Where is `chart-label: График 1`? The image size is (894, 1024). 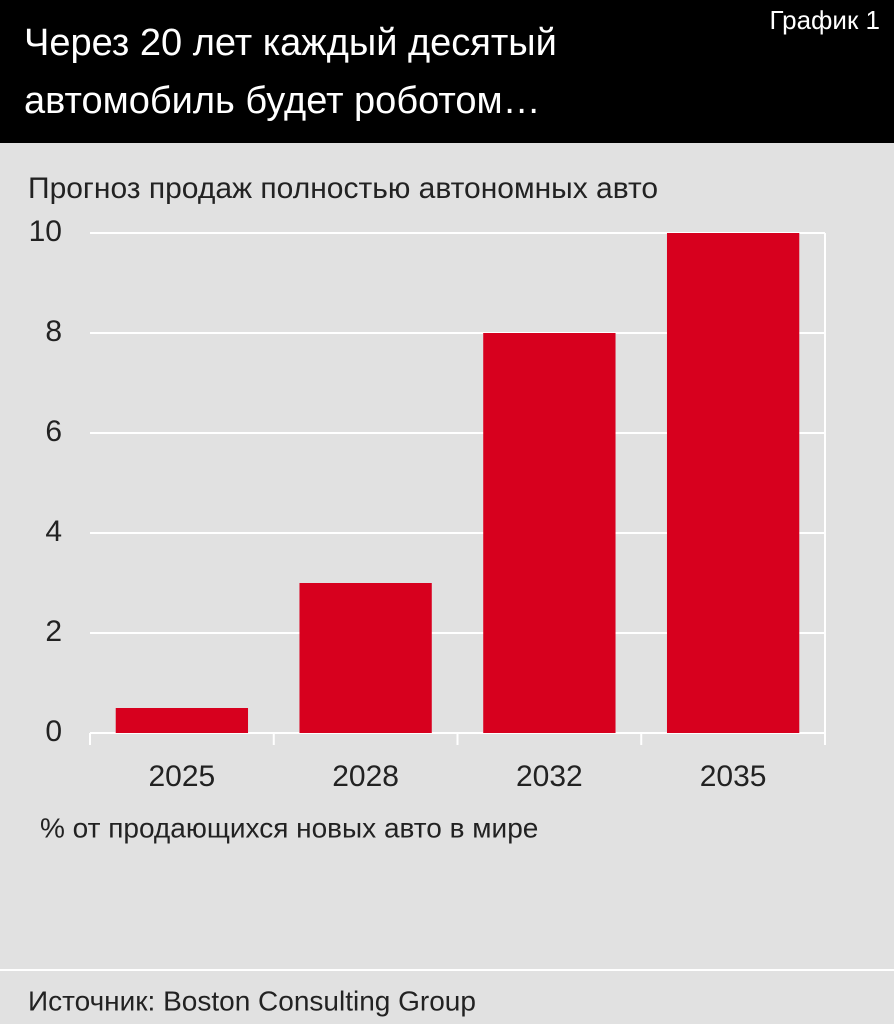 chart-label: График 1 is located at coordinates (824, 20).